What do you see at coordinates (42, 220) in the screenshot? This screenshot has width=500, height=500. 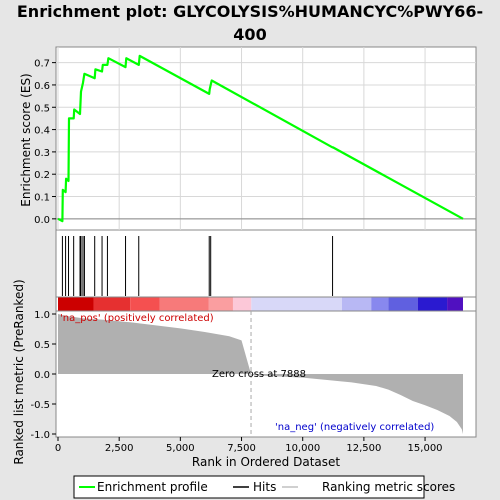 I see `es-y-tick-label: 0.0` at bounding box center [42, 220].